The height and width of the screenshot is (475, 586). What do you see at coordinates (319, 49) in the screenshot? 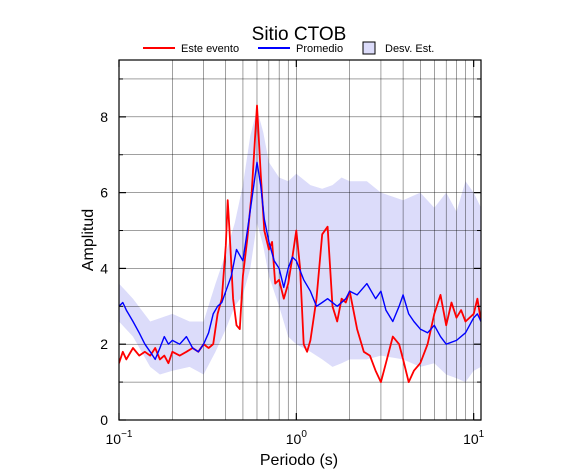
I see `legend-label: Promedio` at bounding box center [319, 49].